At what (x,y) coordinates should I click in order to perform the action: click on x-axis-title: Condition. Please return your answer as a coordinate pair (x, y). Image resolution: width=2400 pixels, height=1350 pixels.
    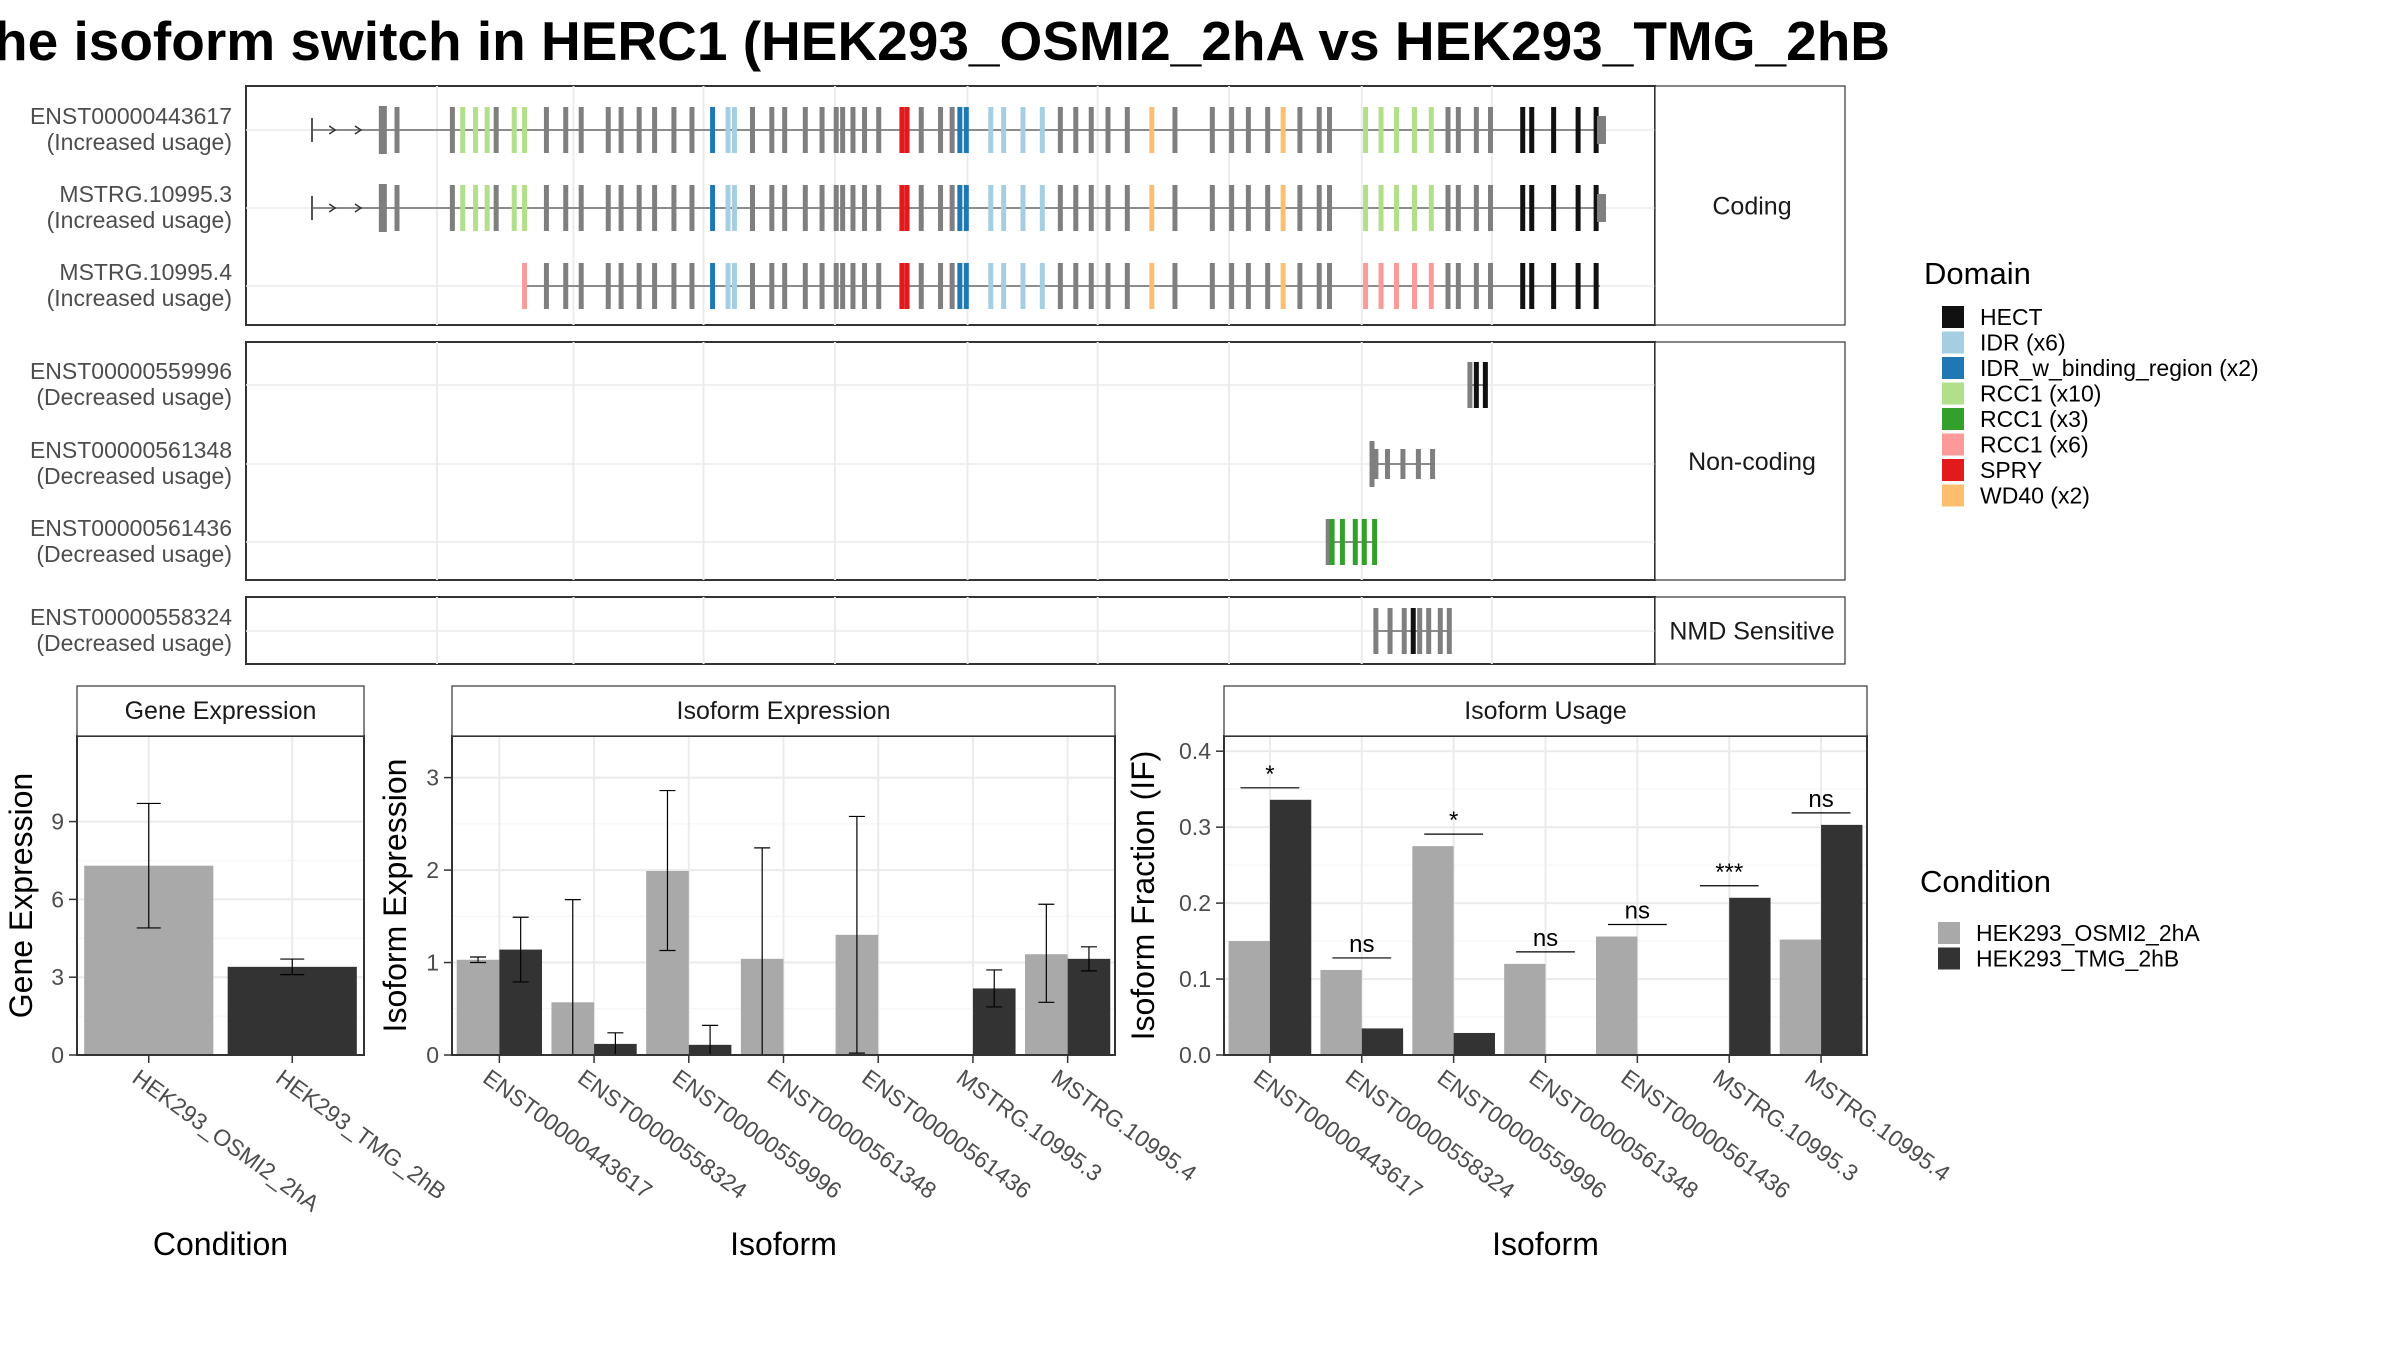
    Looking at the image, I should click on (220, 1244).